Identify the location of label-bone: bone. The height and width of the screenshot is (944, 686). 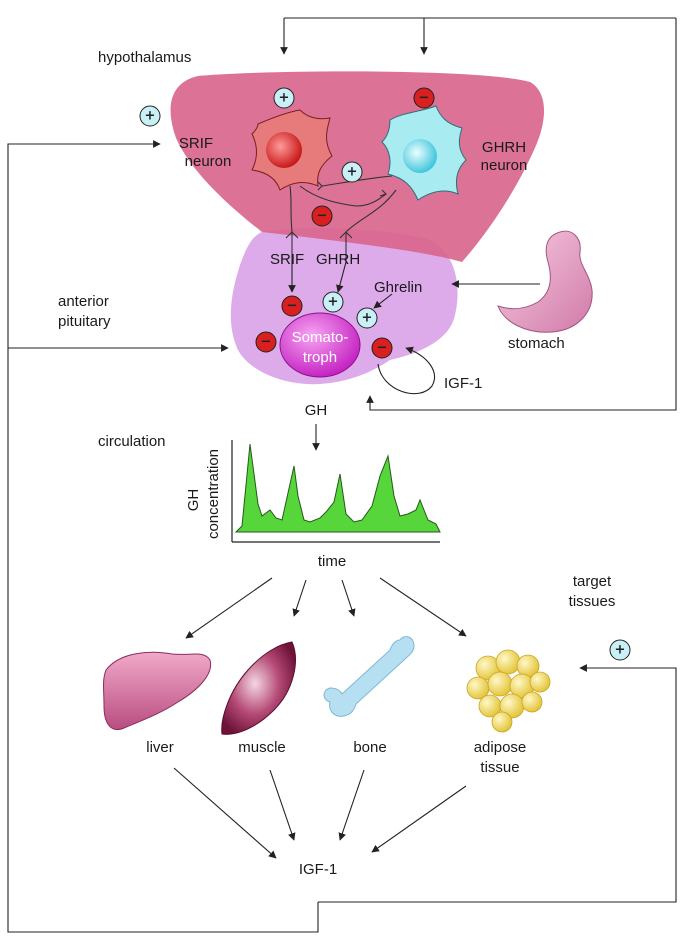
(369, 747).